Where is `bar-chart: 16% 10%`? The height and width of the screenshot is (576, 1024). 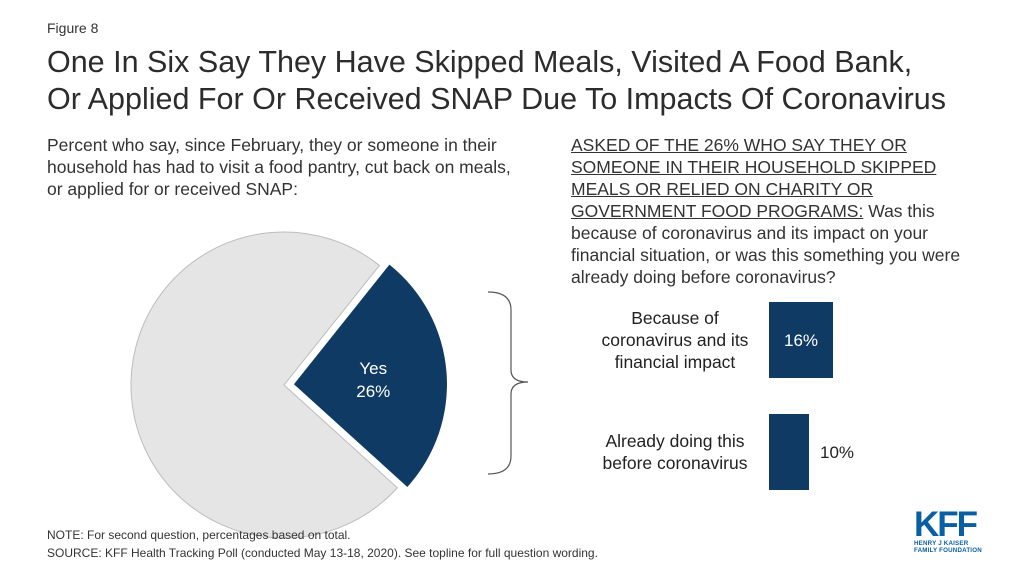
bar-chart: 16% 10% is located at coordinates (811, 396).